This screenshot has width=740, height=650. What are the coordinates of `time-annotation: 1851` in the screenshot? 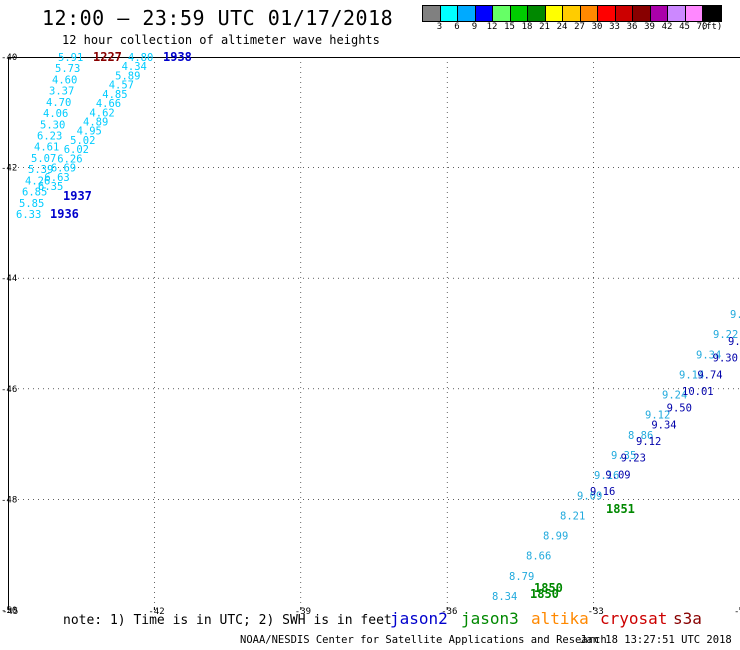 It's located at (620, 509).